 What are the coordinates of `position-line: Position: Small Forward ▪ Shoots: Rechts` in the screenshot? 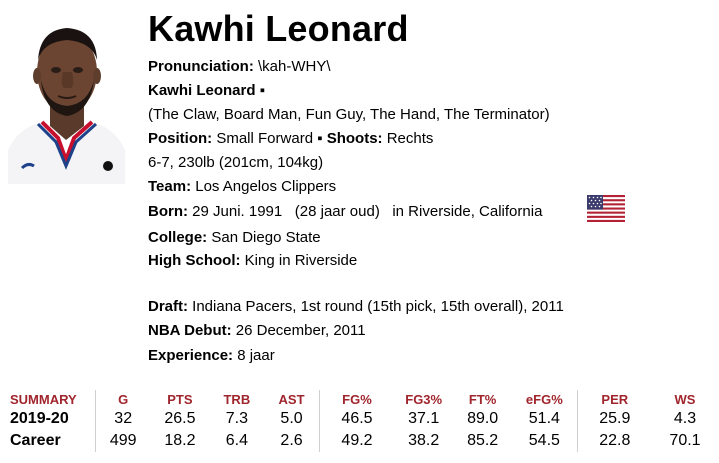 It's located at (290, 139).